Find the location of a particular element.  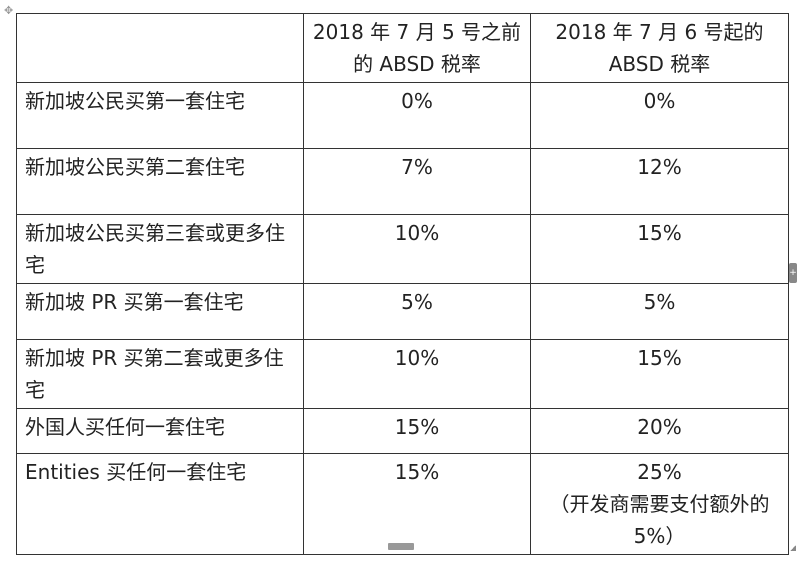

table-move-handle-icon: ✥ is located at coordinates (9, 10).